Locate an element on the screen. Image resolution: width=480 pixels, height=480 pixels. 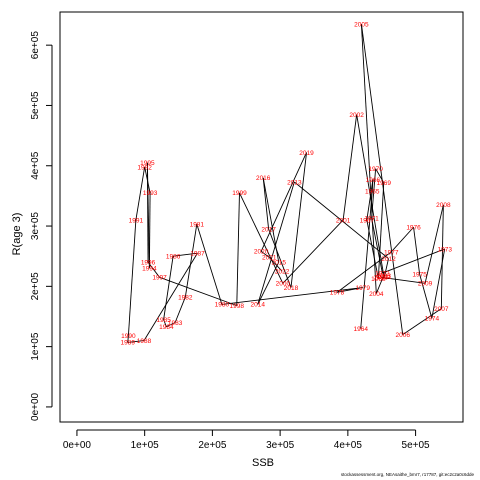
x-tick-label: 4e+05 is located at coordinates (348, 445).